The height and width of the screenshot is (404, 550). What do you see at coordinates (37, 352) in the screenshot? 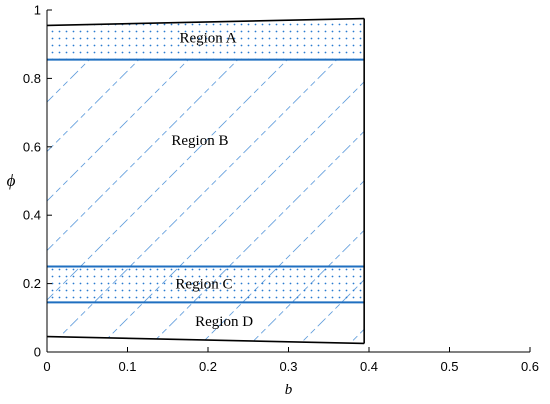
I see `y-tick-label: 0` at bounding box center [37, 352].